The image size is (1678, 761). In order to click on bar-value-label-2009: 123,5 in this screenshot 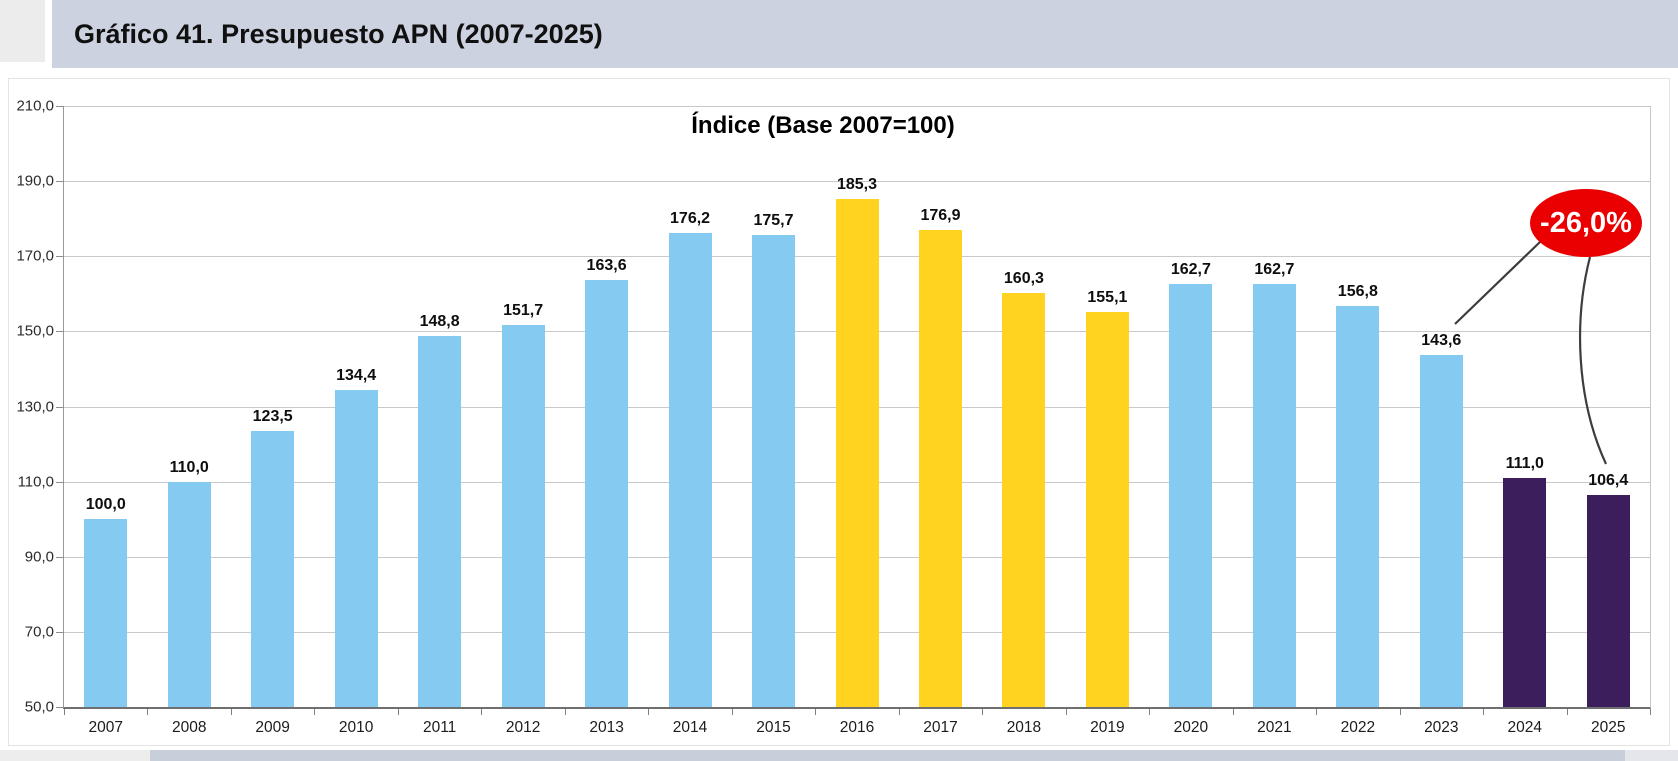, I will do `click(272, 416)`.